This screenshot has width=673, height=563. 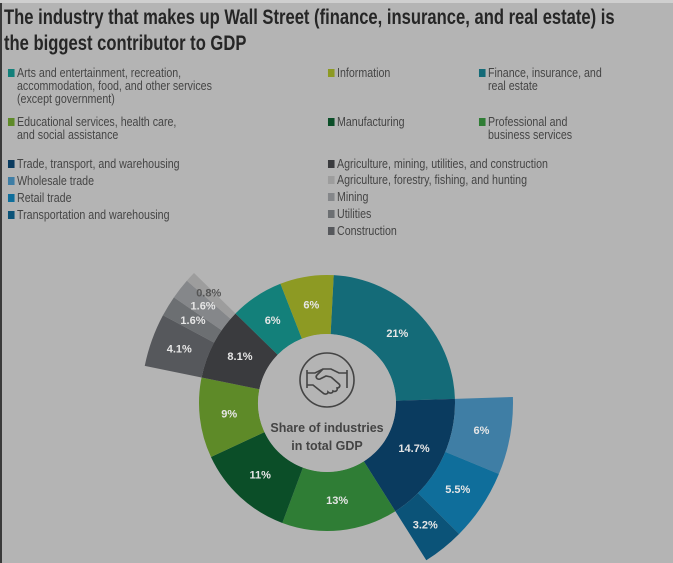 What do you see at coordinates (528, 121) in the screenshot?
I see `legend-label: Professional and` at bounding box center [528, 121].